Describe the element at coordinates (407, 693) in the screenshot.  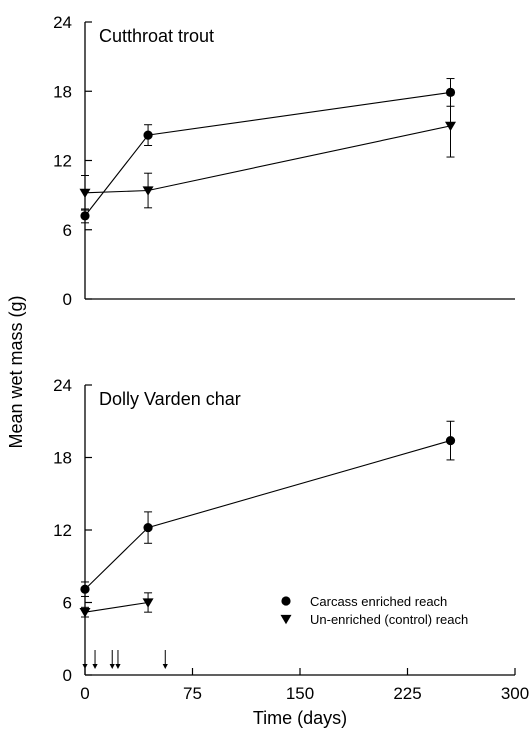
I see `x-tick-label: 225` at that location.